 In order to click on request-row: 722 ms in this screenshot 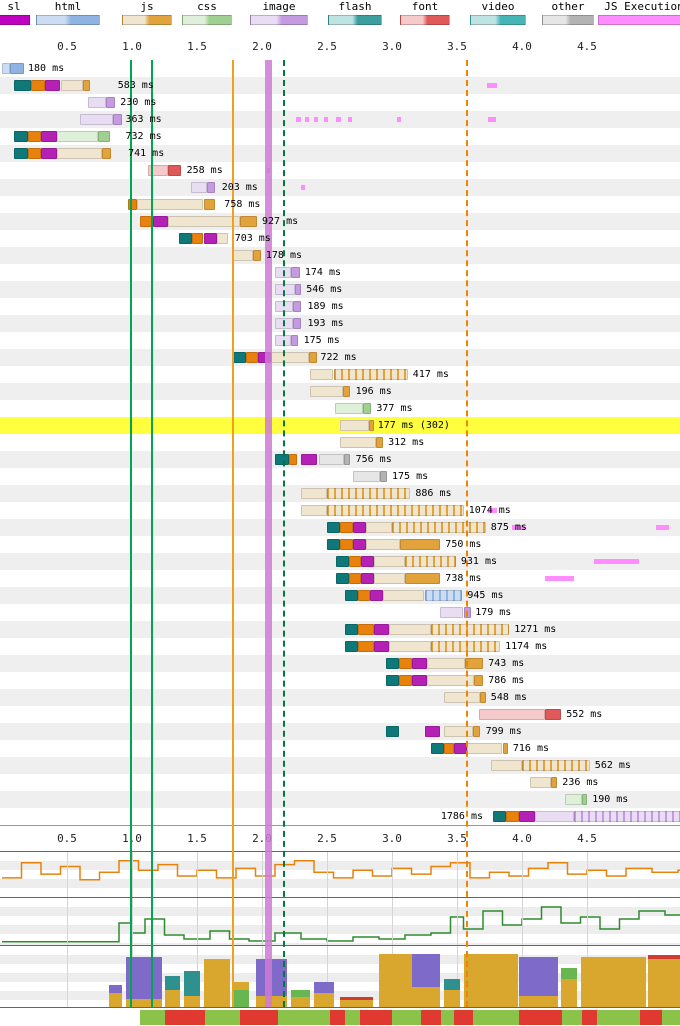, I will do `click(340, 357)`.